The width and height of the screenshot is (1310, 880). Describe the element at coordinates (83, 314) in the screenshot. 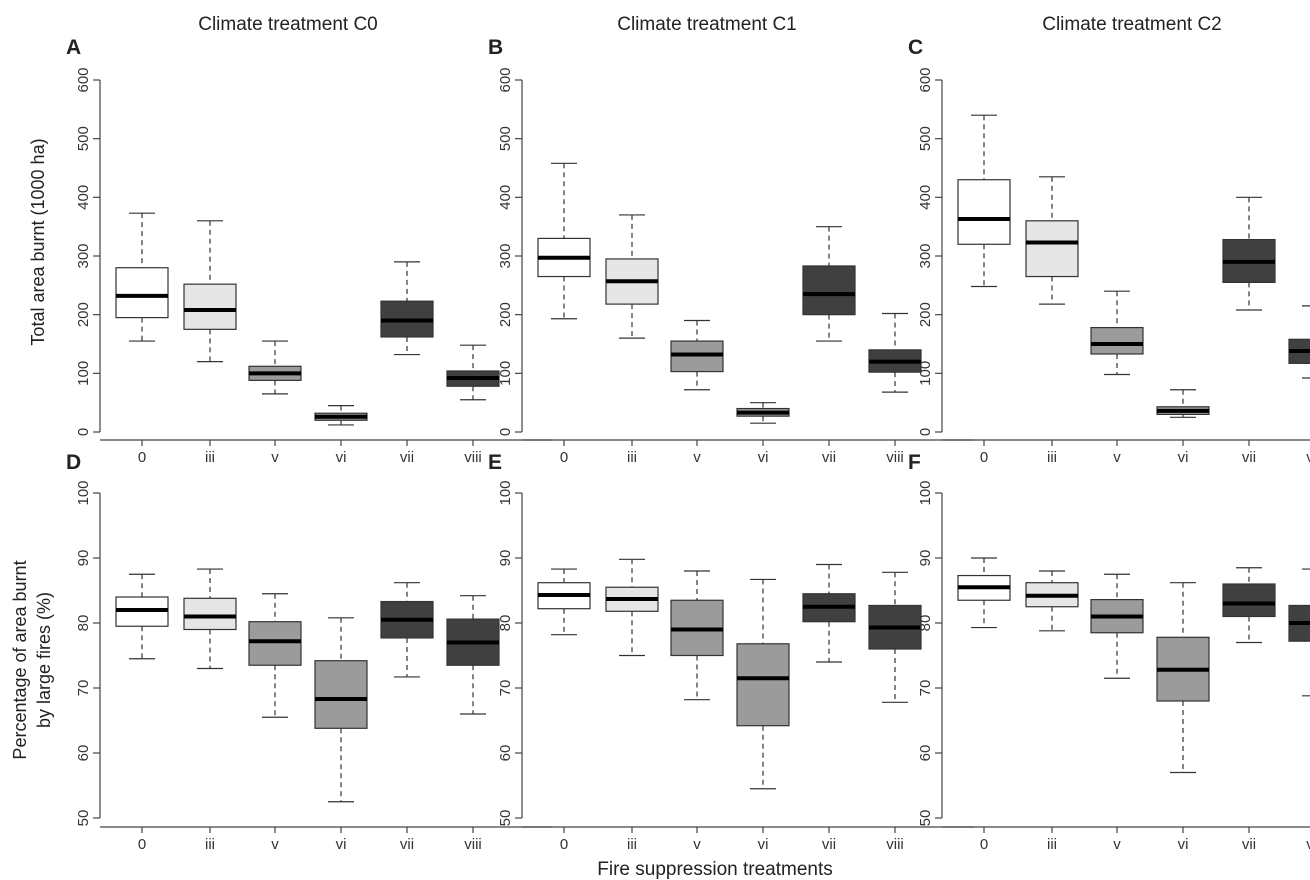

I see `y-tick-label: 200` at that location.